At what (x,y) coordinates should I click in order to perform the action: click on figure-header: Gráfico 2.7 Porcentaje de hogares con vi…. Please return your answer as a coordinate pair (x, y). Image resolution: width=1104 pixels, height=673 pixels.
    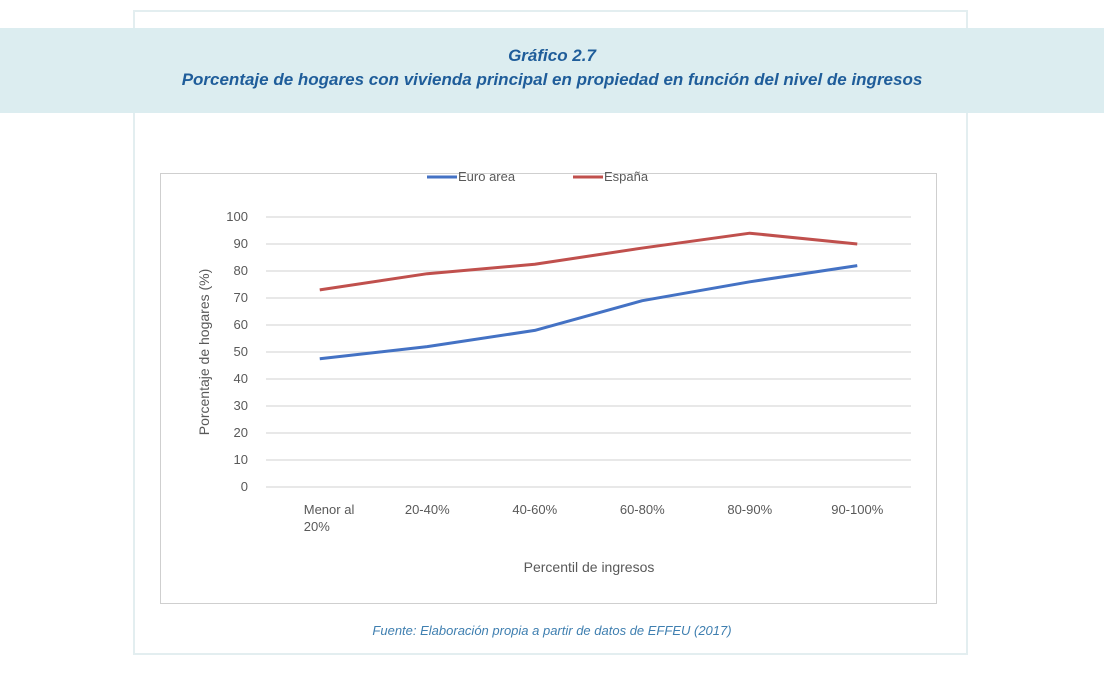
    Looking at the image, I should click on (552, 70).